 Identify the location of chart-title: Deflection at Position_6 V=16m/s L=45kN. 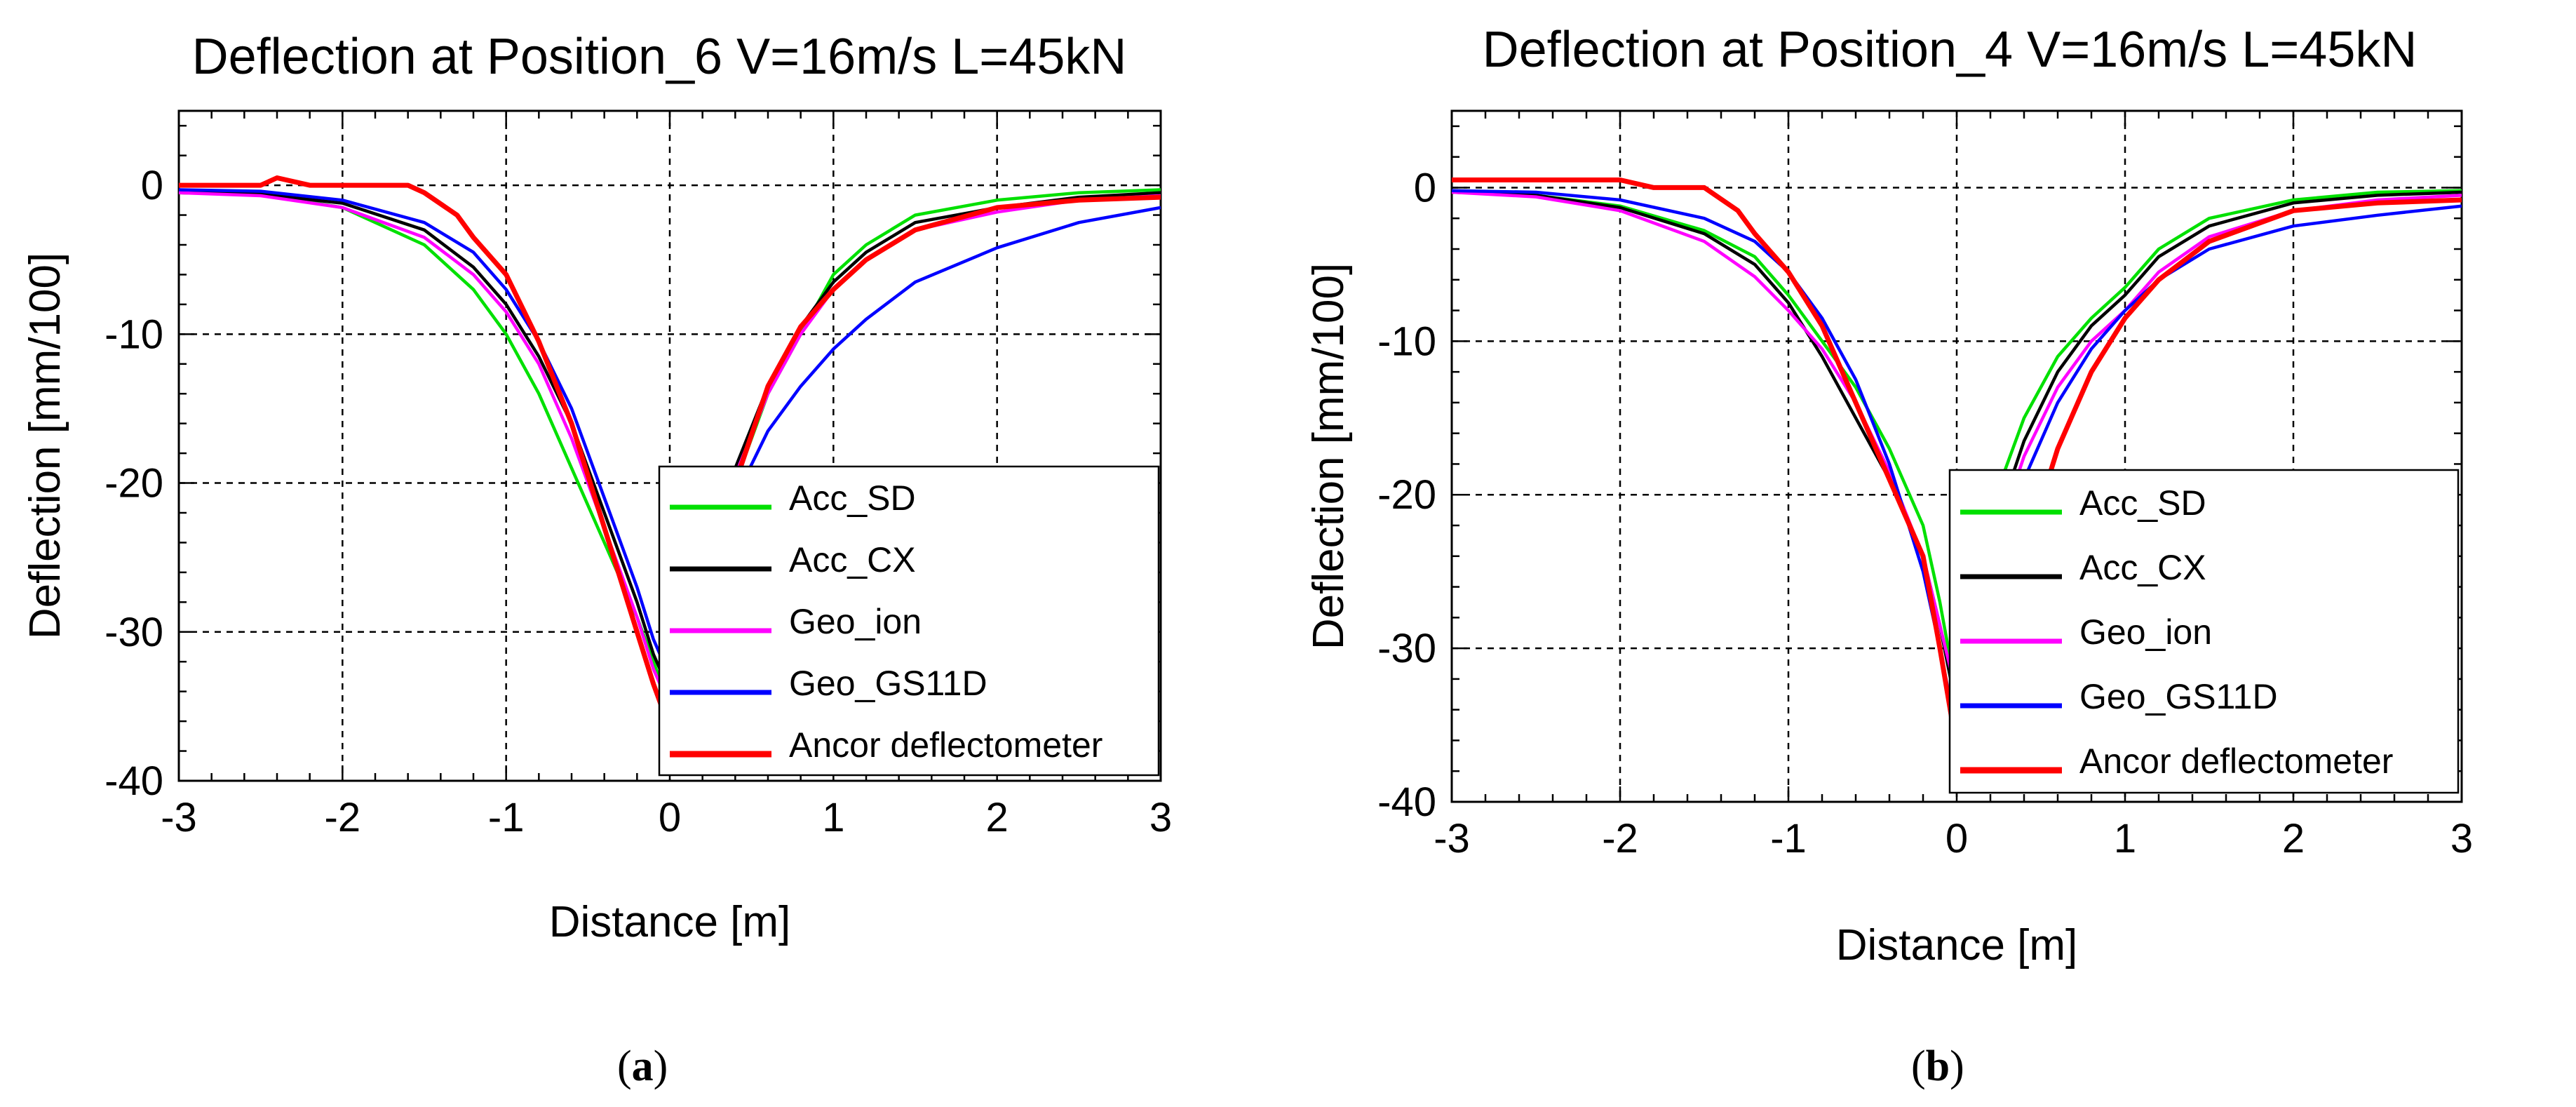
(659, 57).